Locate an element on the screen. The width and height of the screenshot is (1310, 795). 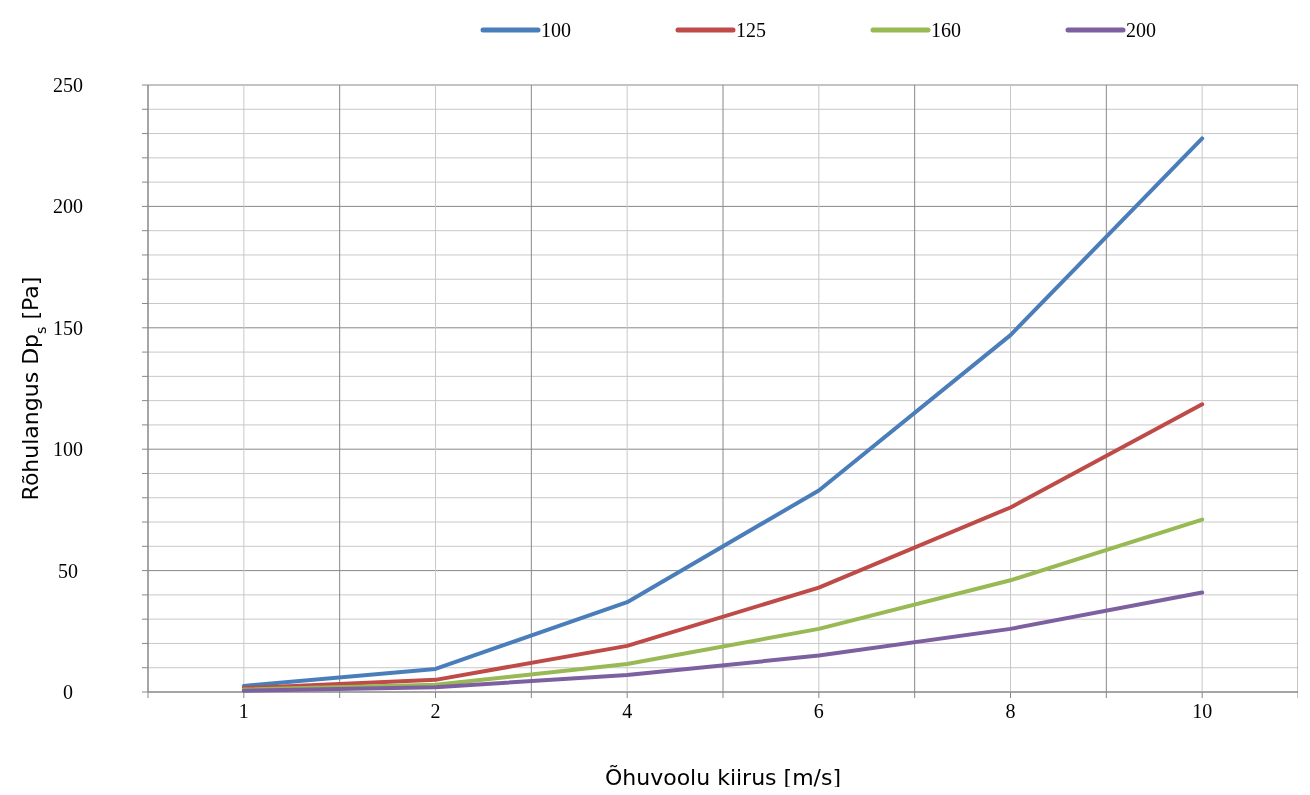
y-tick-label: 100 is located at coordinates (68, 449).